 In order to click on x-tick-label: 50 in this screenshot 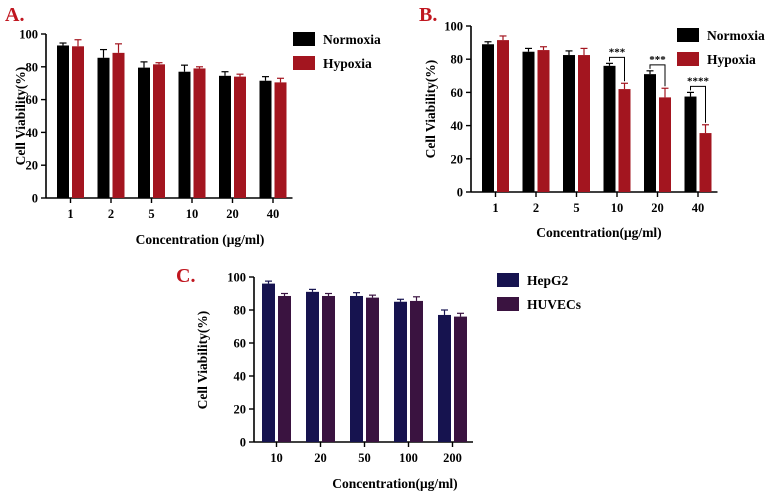, I will do `click(364, 458)`.